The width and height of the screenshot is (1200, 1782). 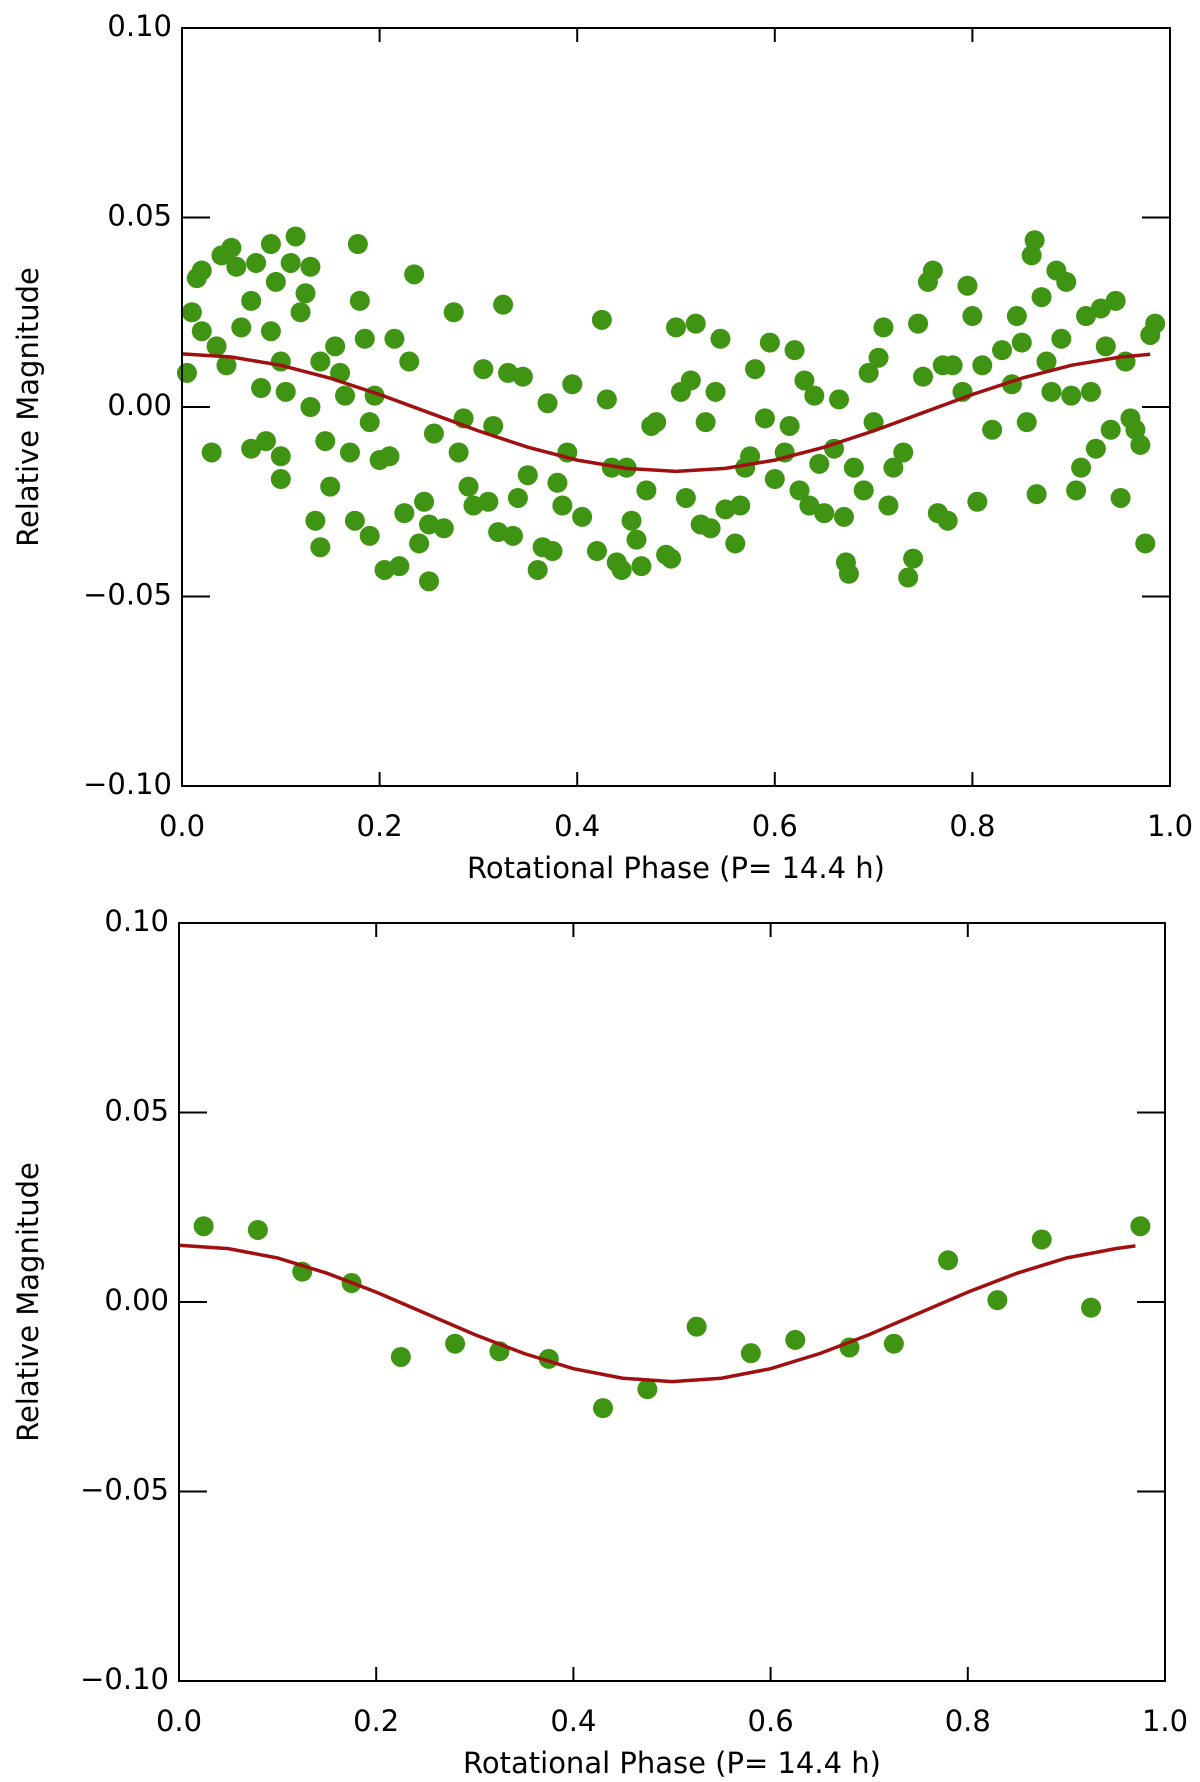 What do you see at coordinates (968, 1721) in the screenshot?
I see `x-tick-label: 0.8` at bounding box center [968, 1721].